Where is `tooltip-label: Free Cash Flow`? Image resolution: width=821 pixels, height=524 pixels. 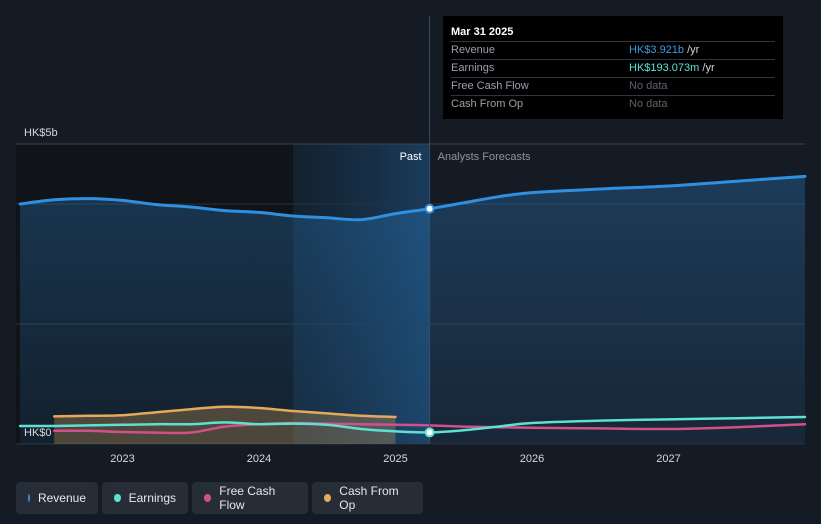 tooltip-label: Free Cash Flow is located at coordinates (490, 86).